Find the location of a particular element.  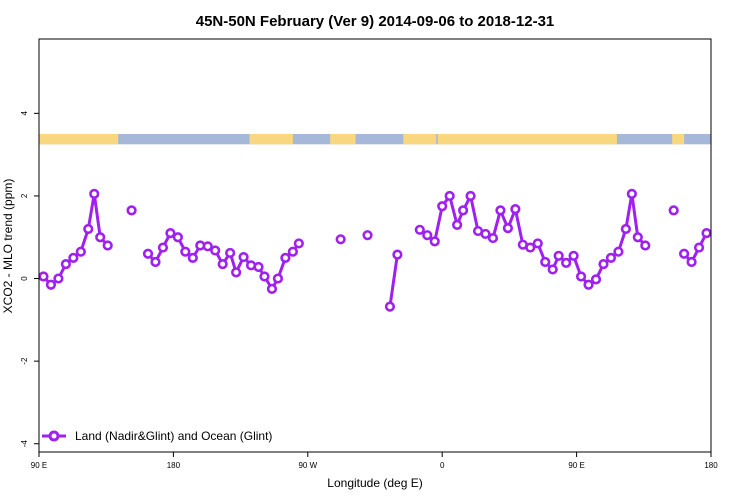

y-tick-label: 0 is located at coordinates (24, 278).